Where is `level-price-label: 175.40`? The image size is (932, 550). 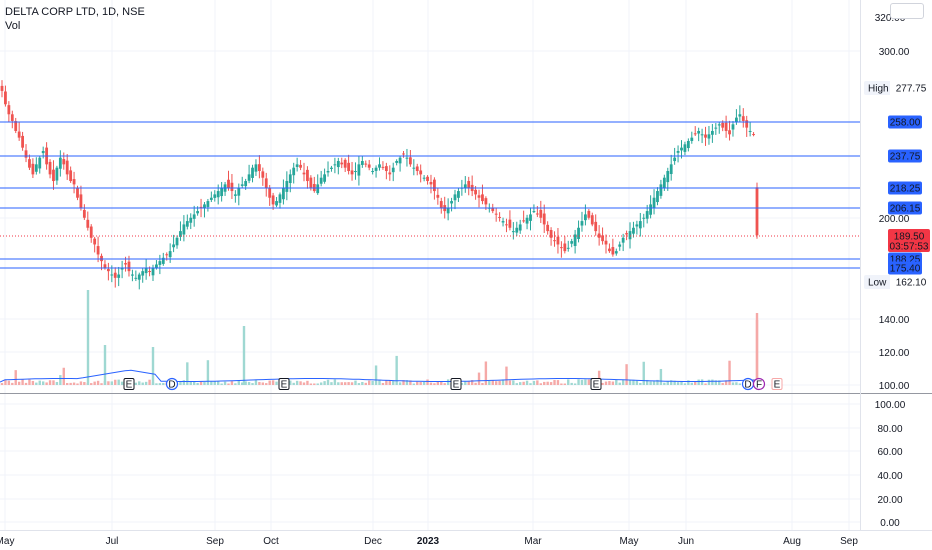 level-price-label: 175.40 is located at coordinates (905, 269).